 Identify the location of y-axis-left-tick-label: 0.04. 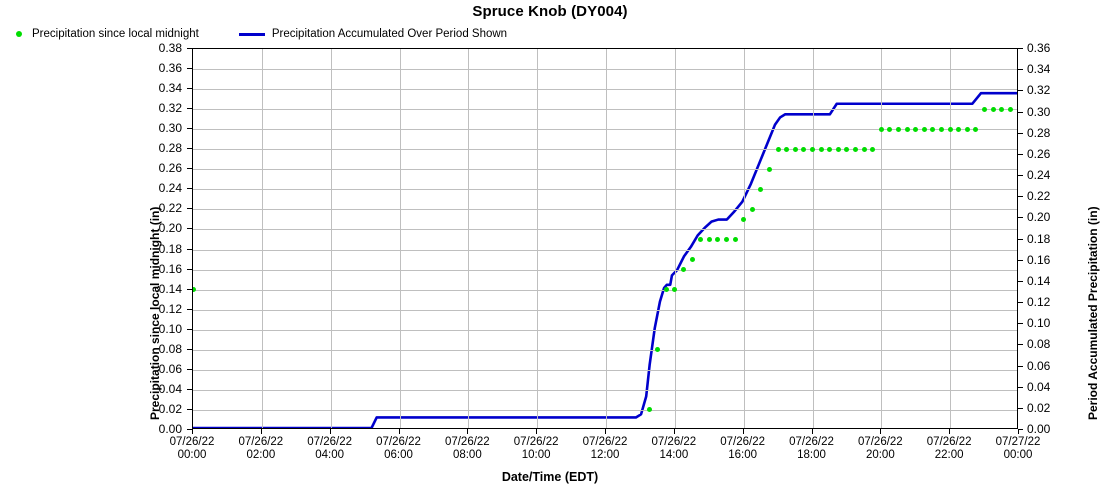
(170, 388).